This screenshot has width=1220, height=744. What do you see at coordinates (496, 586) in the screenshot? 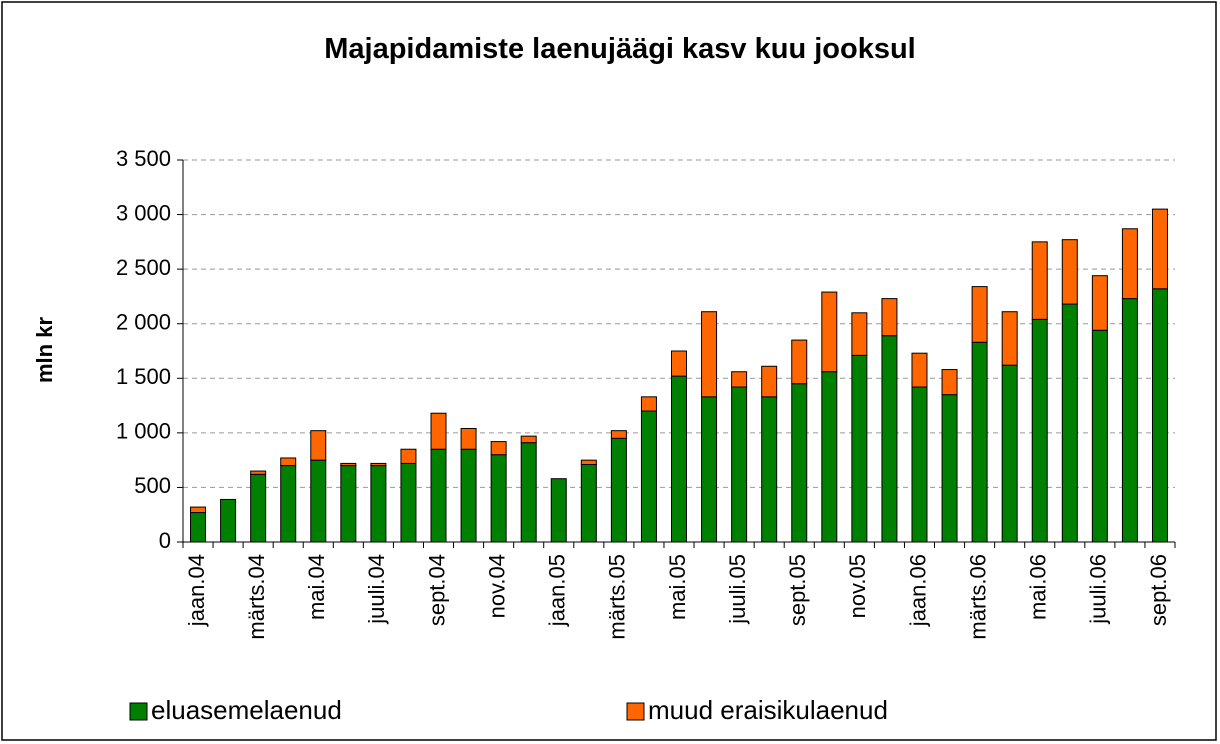
I see `x-tick-label: nov.04` at bounding box center [496, 586].